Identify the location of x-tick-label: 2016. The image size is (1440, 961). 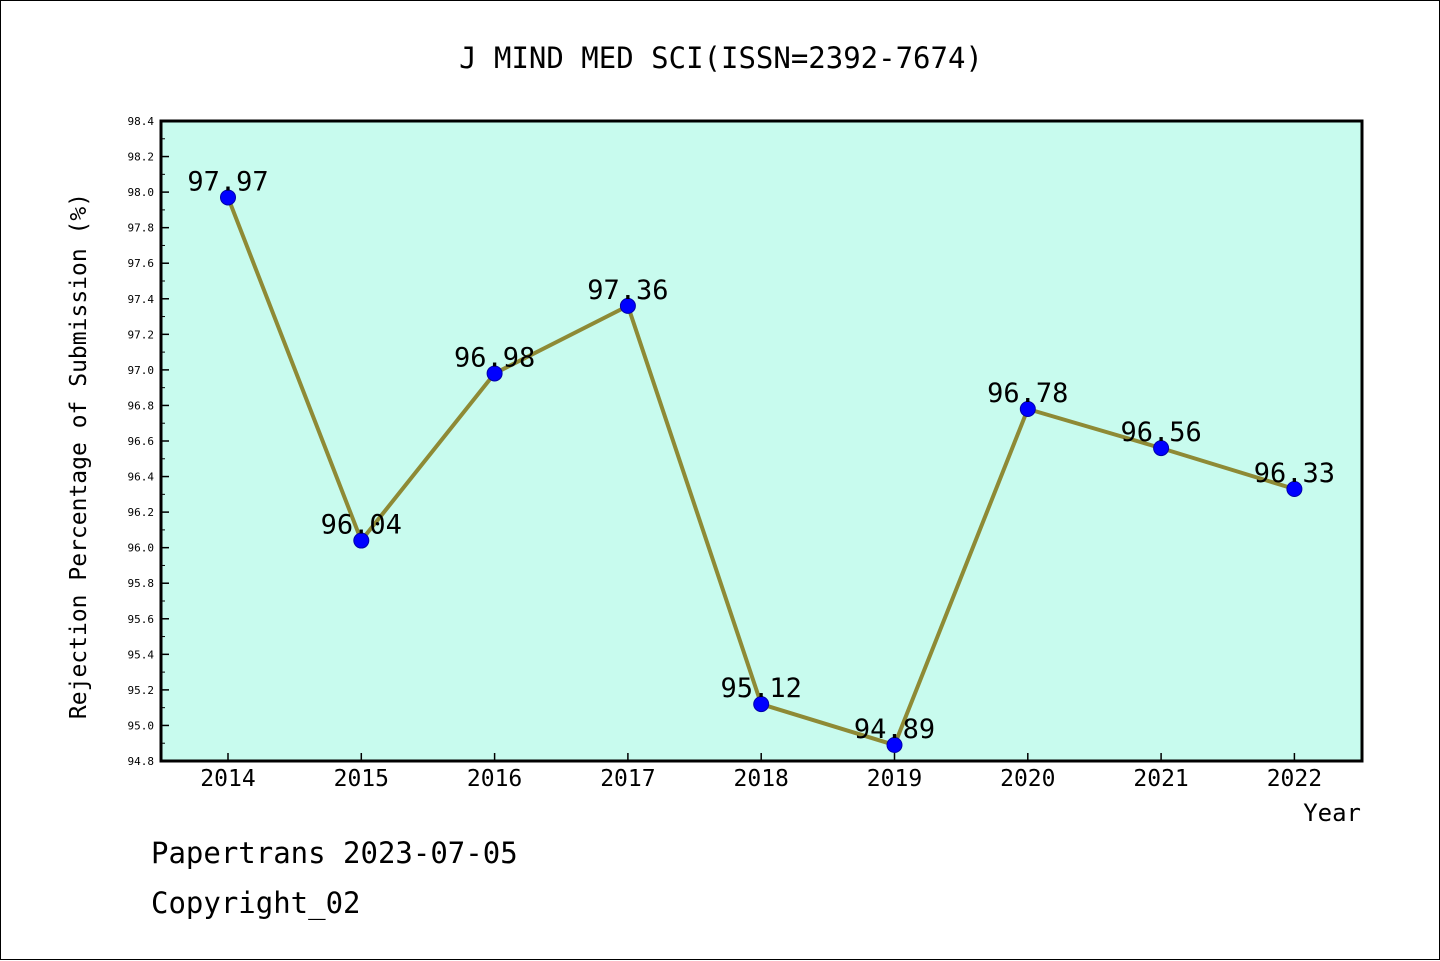
(494, 779).